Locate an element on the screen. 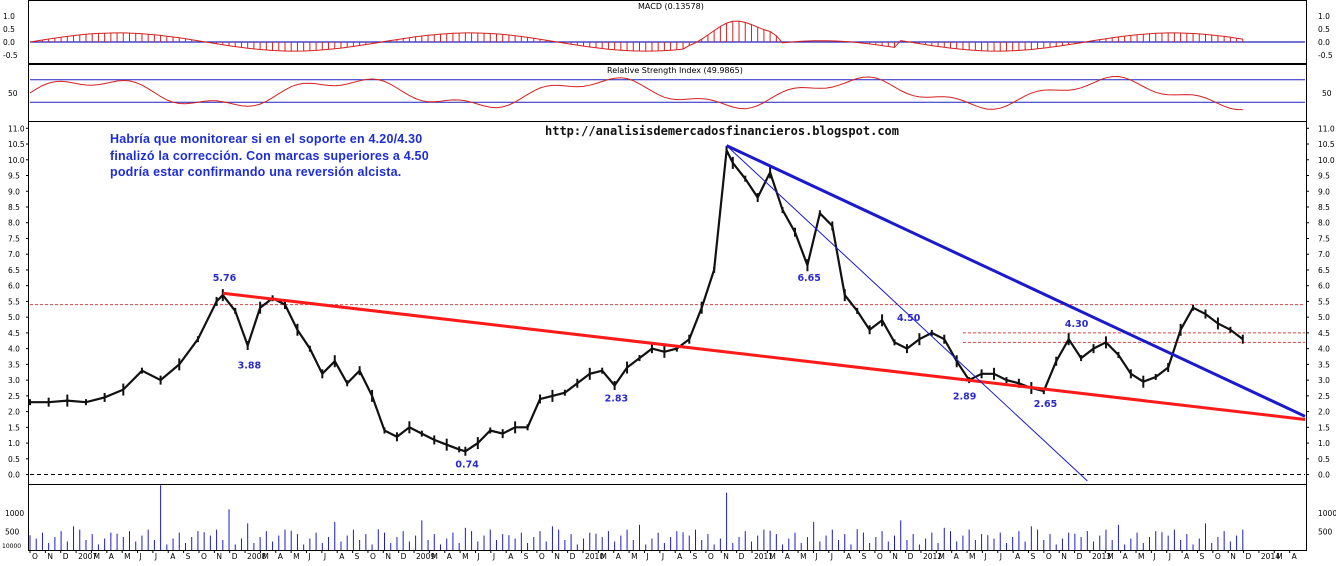 This screenshot has width=1336, height=566. volume-tick-left: 500 is located at coordinates (12, 532).